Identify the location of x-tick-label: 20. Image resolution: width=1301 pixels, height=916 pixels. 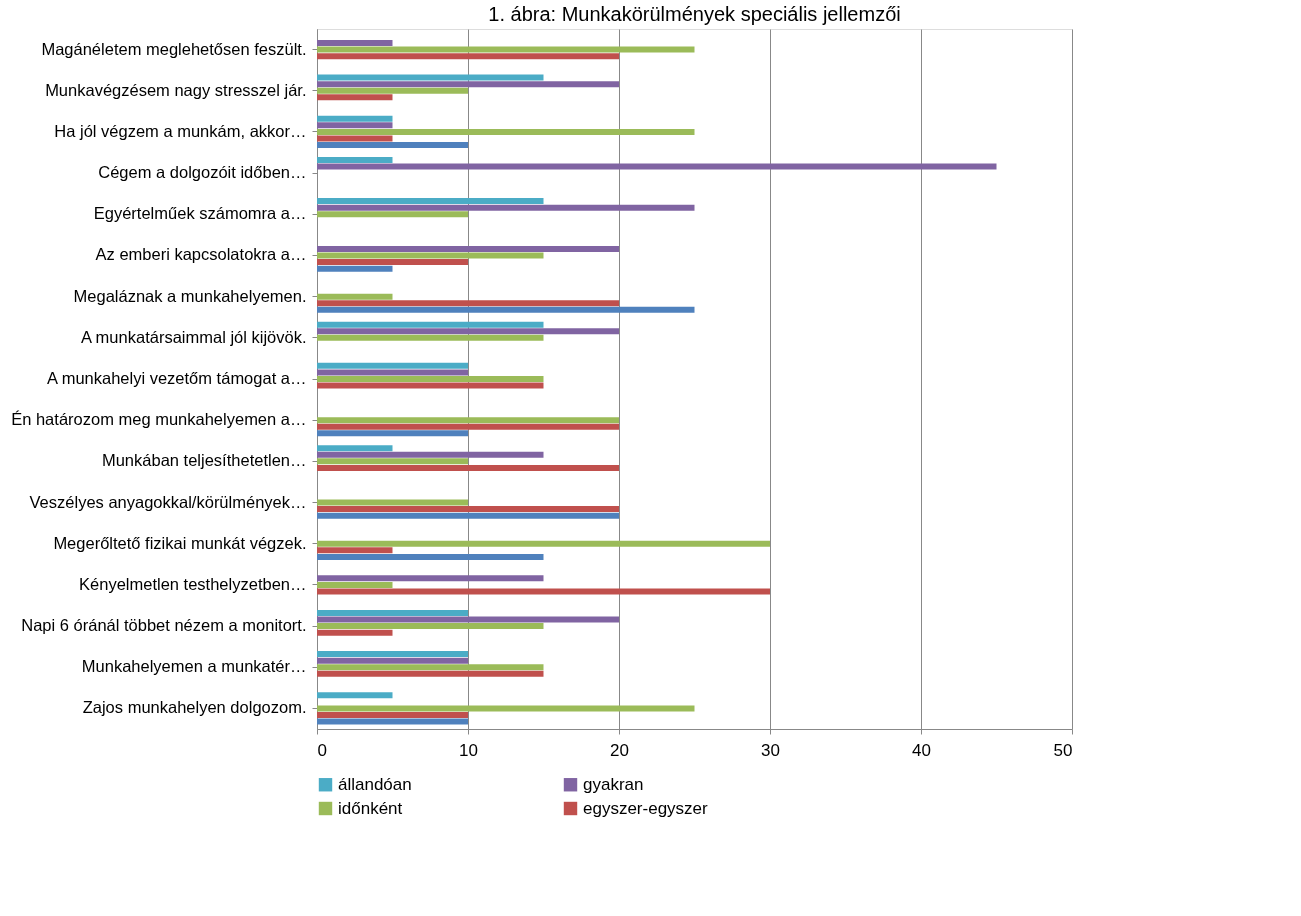
(619, 750).